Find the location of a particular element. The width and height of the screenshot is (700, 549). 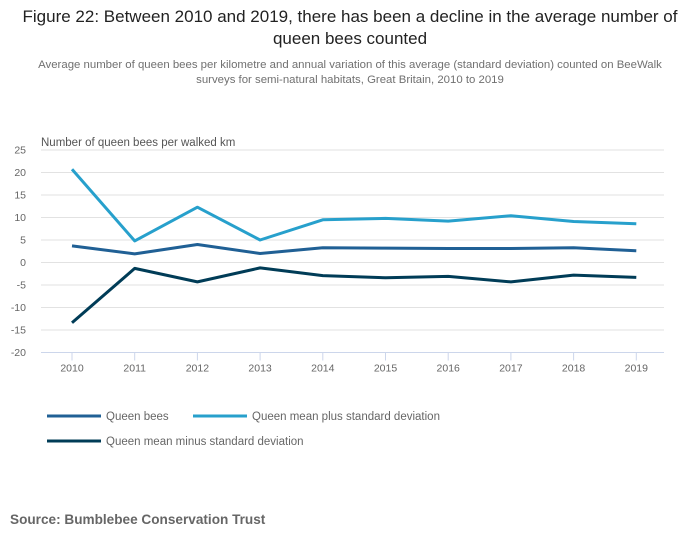

series-line-queen-mean-minus-standard-deviation is located at coordinates (354, 295).